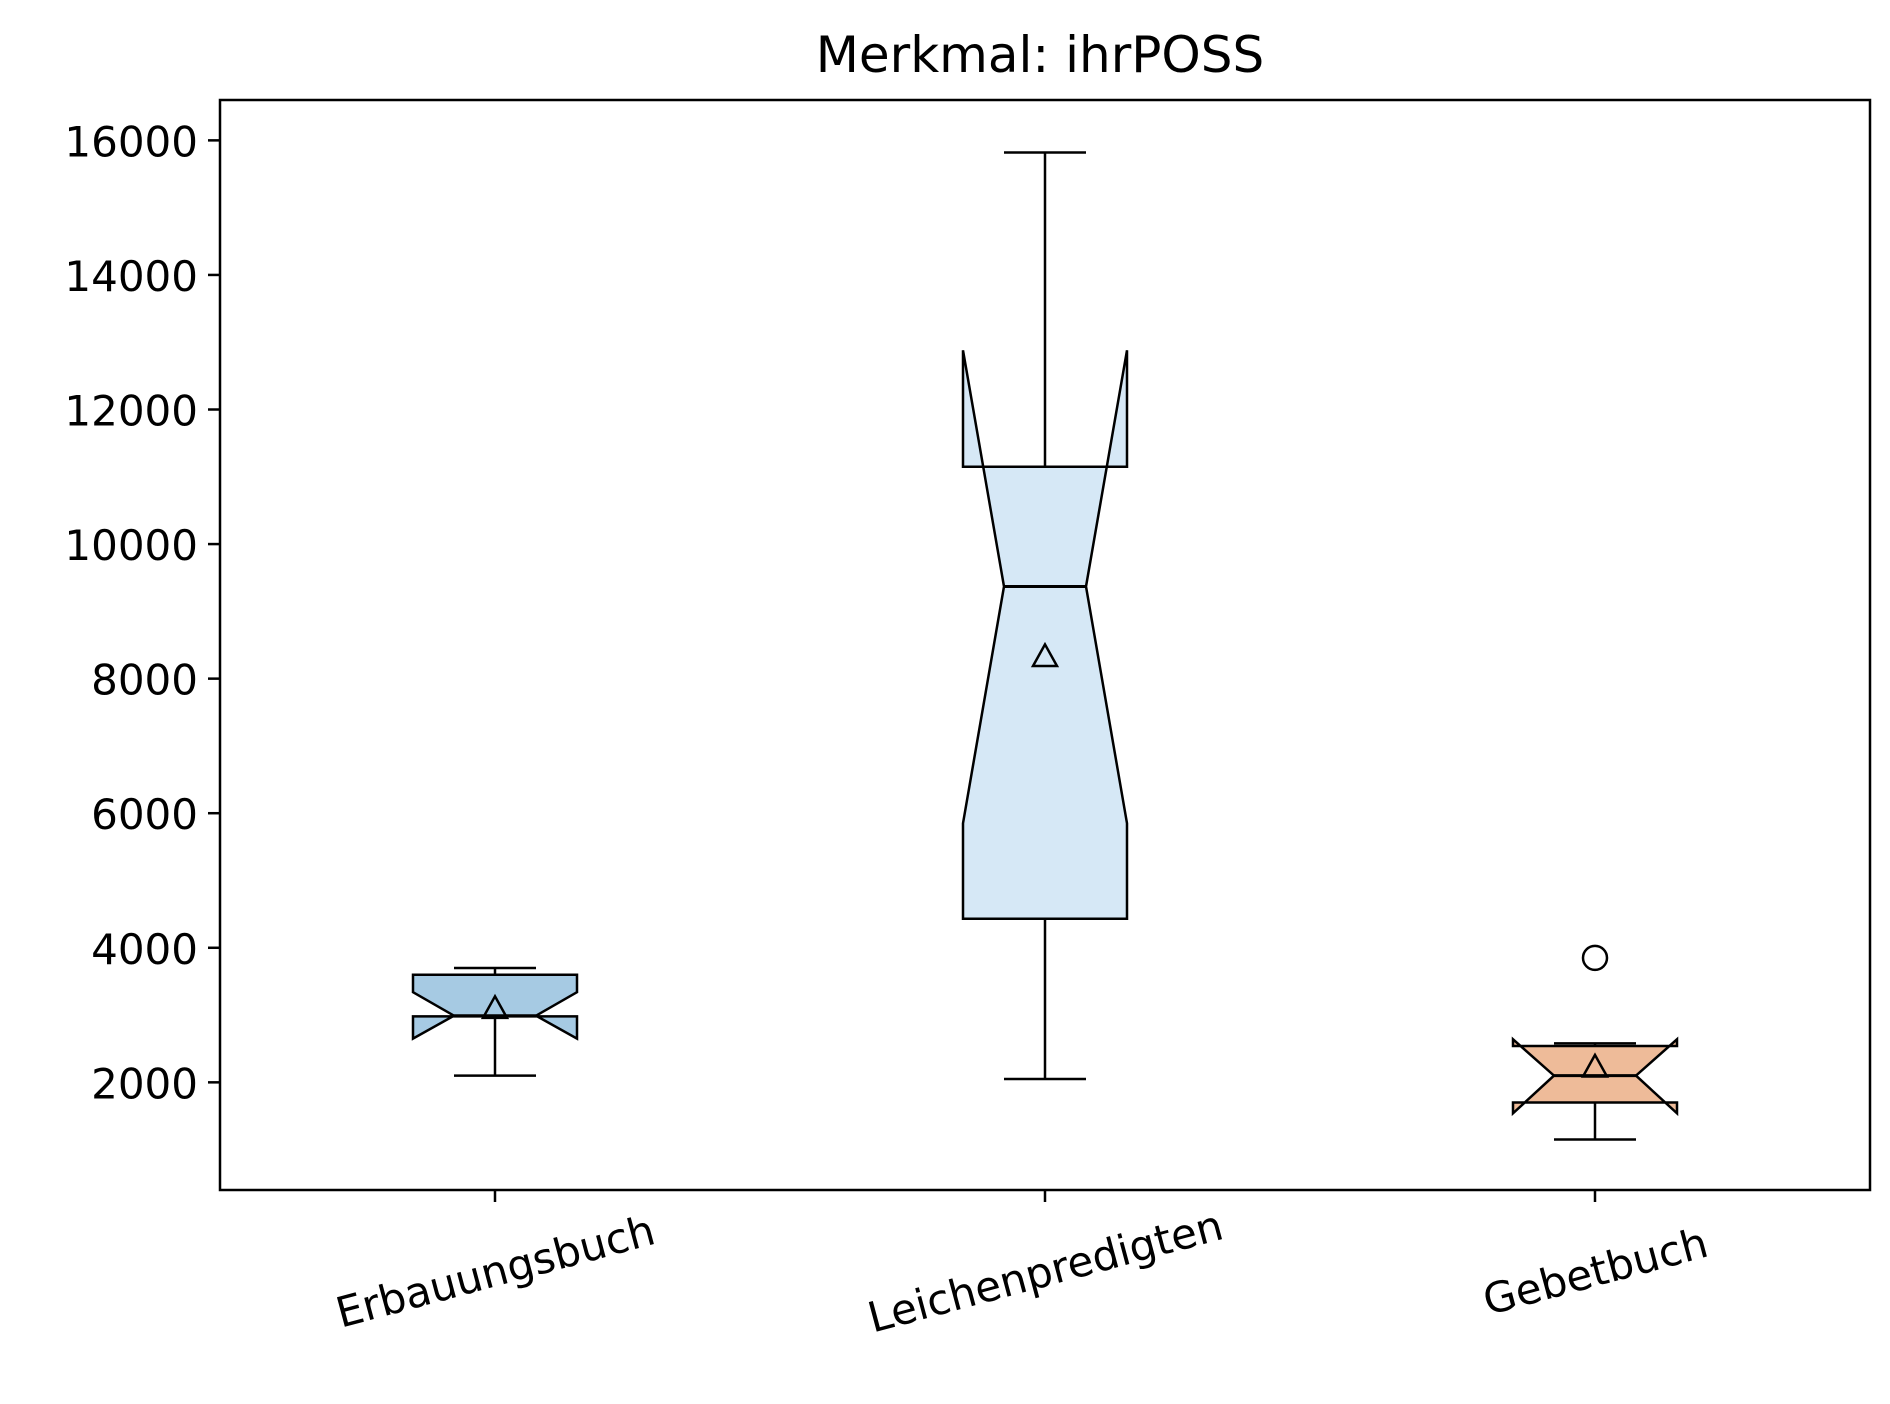 The width and height of the screenshot is (1890, 1404). What do you see at coordinates (131, 545) in the screenshot?
I see `y-tick-label: 10000` at bounding box center [131, 545].